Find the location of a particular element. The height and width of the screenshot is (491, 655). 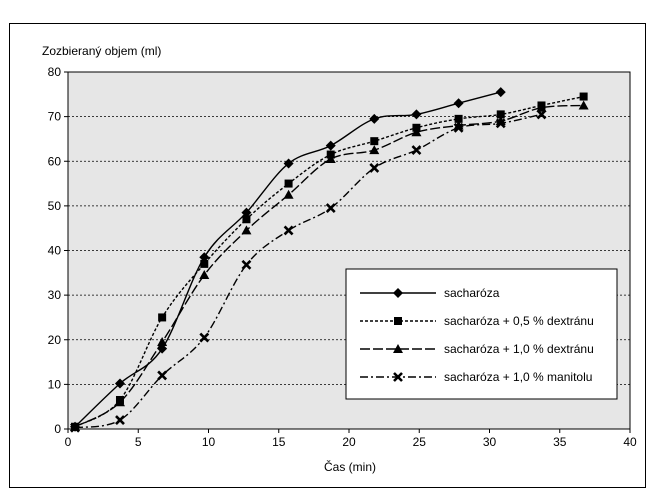

y-tick-label: 10 is located at coordinates (55, 384).